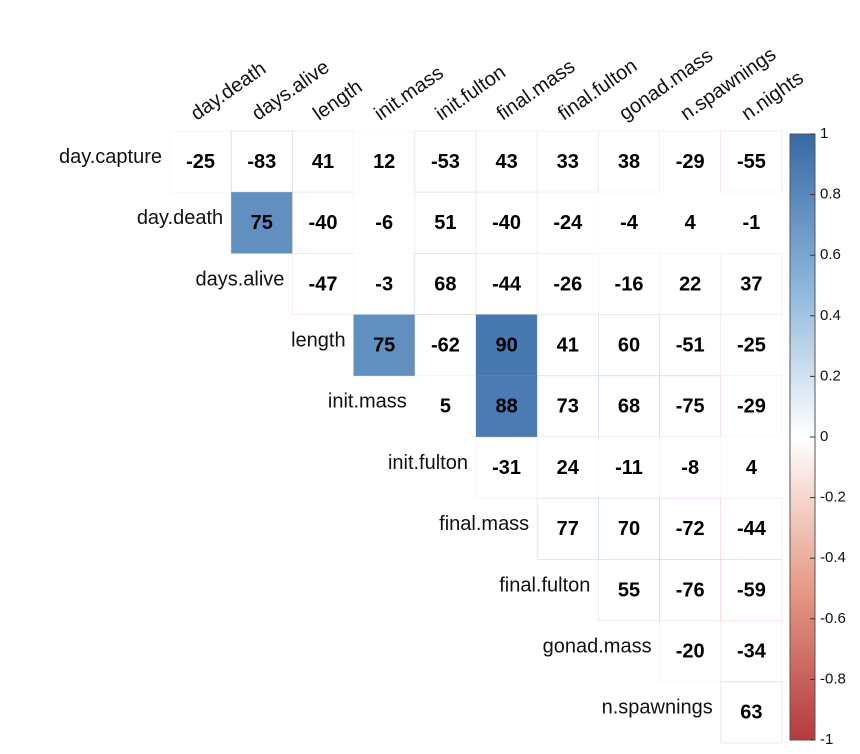 The height and width of the screenshot is (754, 860). Describe the element at coordinates (830, 315) in the screenshot. I see `colorbar-tick-label: 0.4` at that location.